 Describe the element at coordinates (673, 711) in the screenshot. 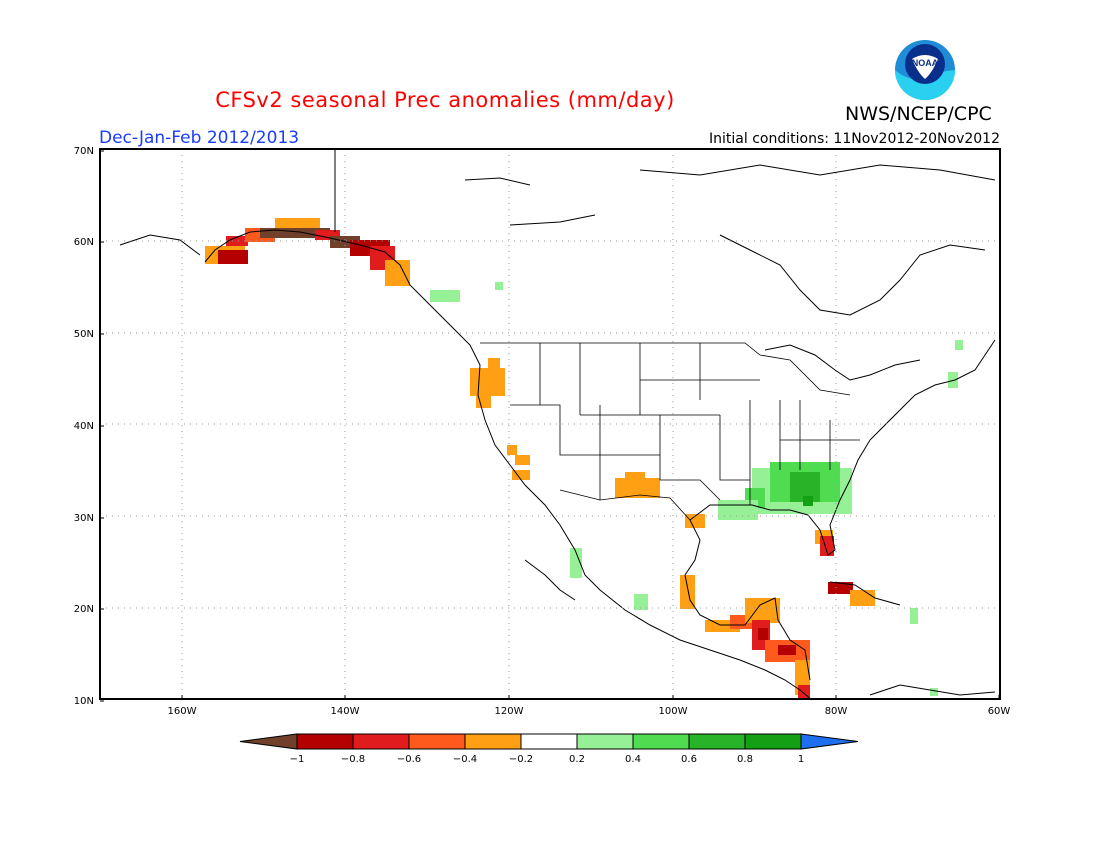

I see `lon-label: 100W` at that location.